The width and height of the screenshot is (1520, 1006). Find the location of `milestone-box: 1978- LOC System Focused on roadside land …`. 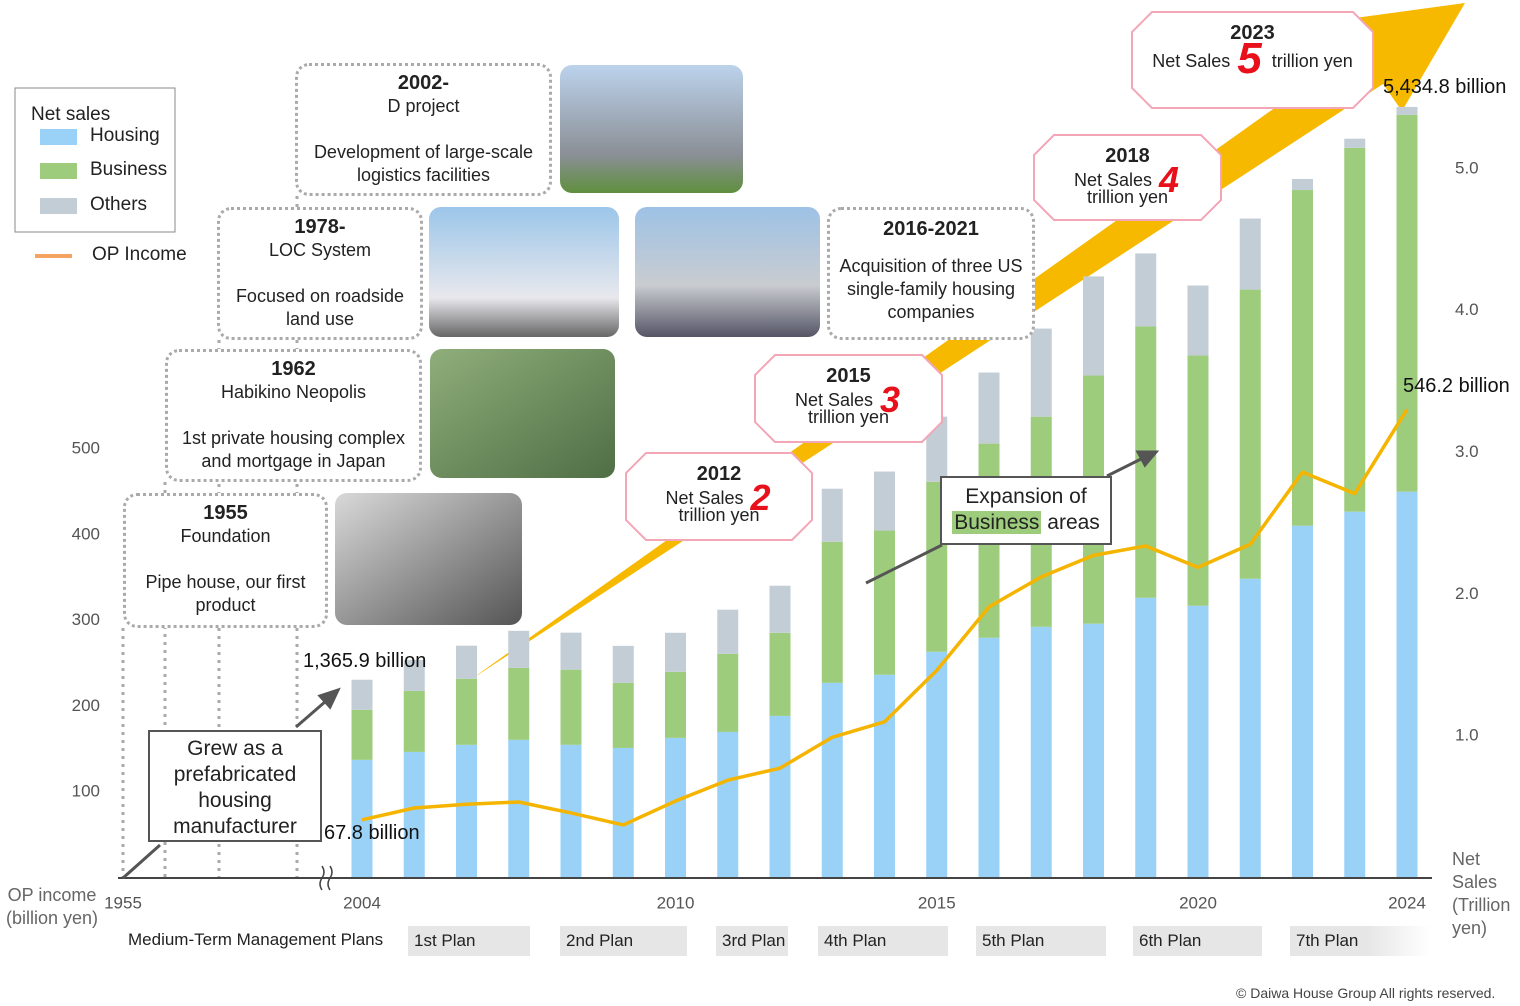

milestone-box: 1978- LOC System Focused on roadside land … is located at coordinates (320, 273).